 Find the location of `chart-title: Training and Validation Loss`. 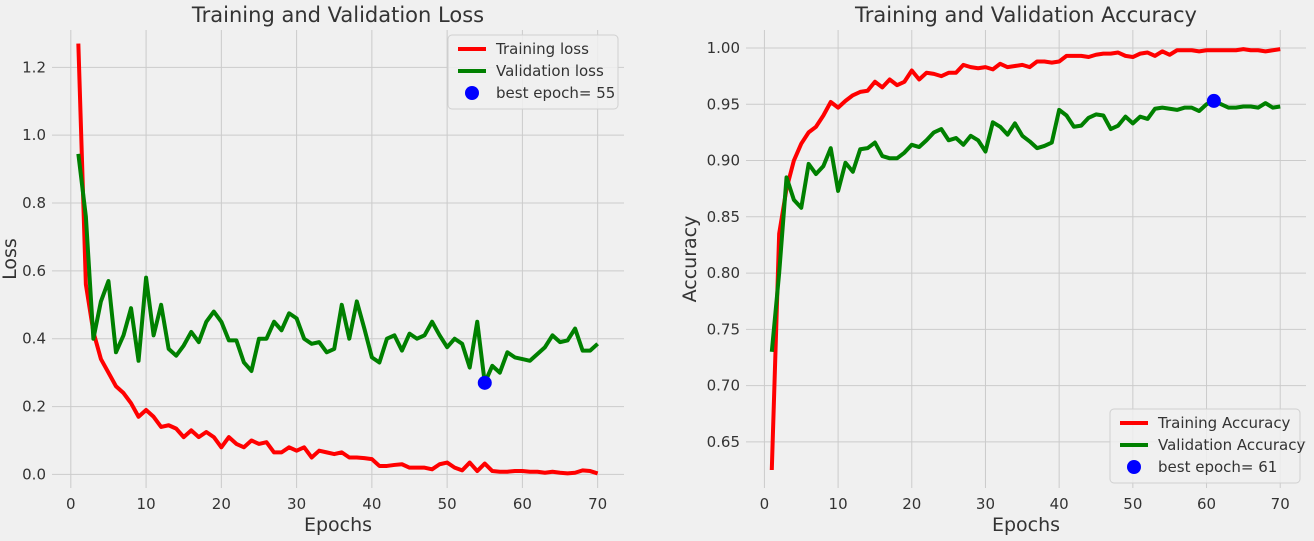

chart-title: Training and Validation Loss is located at coordinates (337, 15).